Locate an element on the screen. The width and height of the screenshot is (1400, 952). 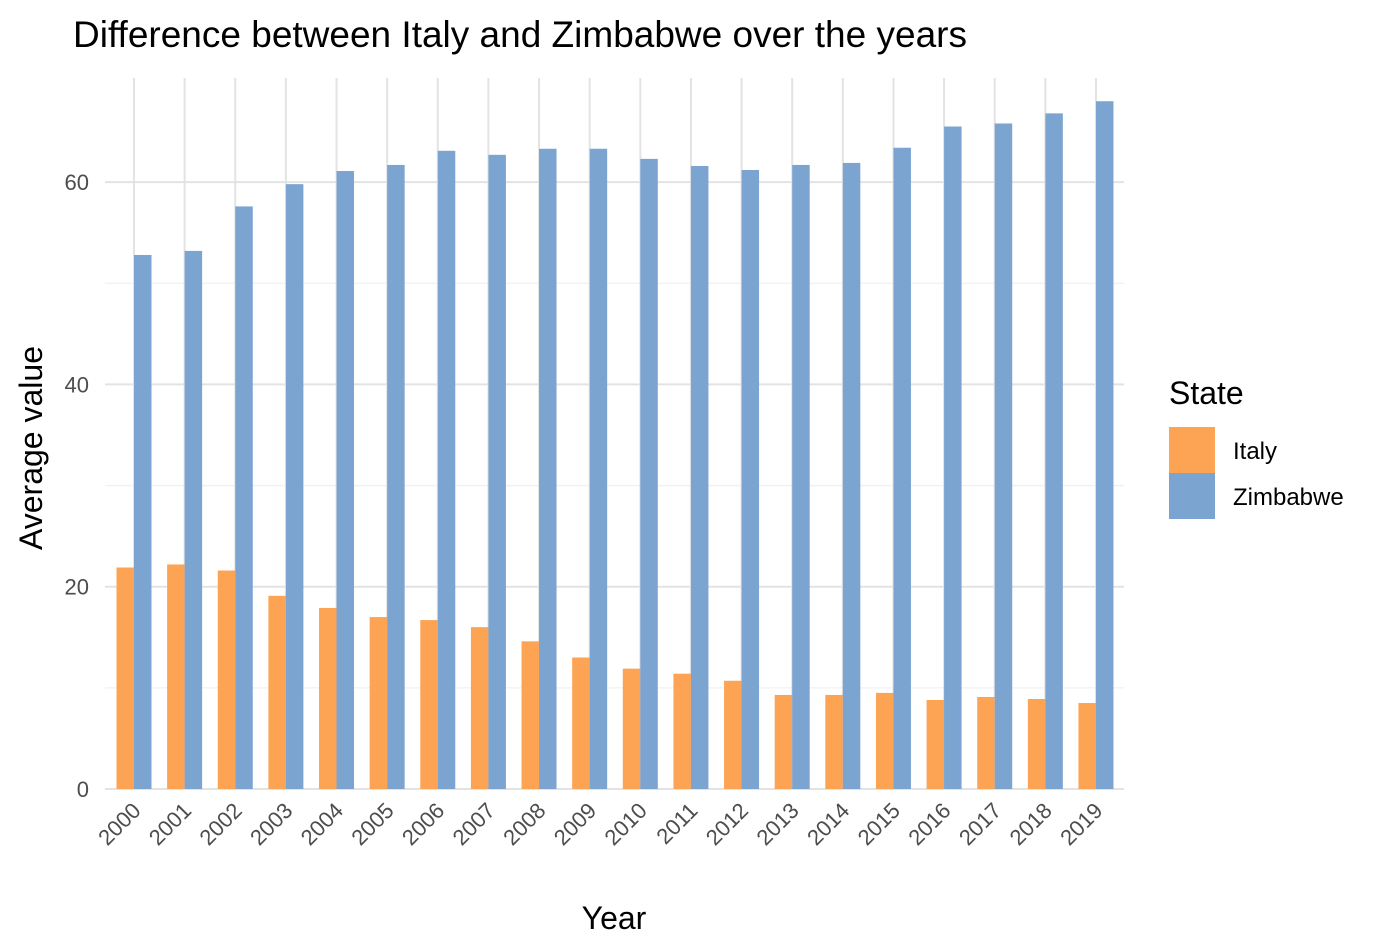
bar-zimbabwe-2009 is located at coordinates (598, 468).